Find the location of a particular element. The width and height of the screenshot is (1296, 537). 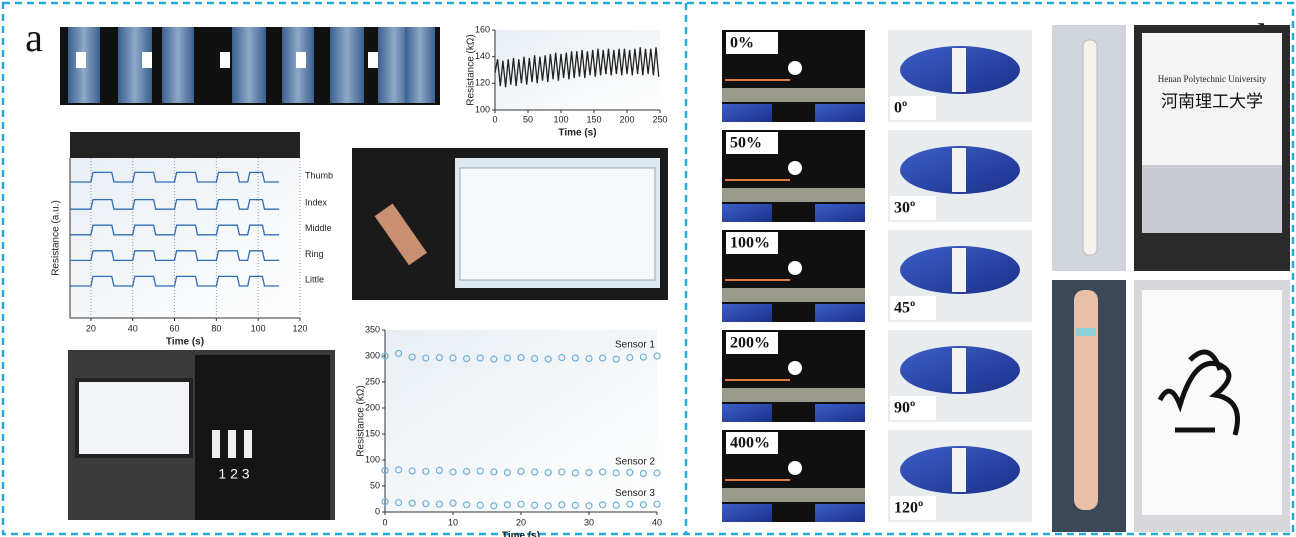

series-label: Middle is located at coordinates (318, 228).